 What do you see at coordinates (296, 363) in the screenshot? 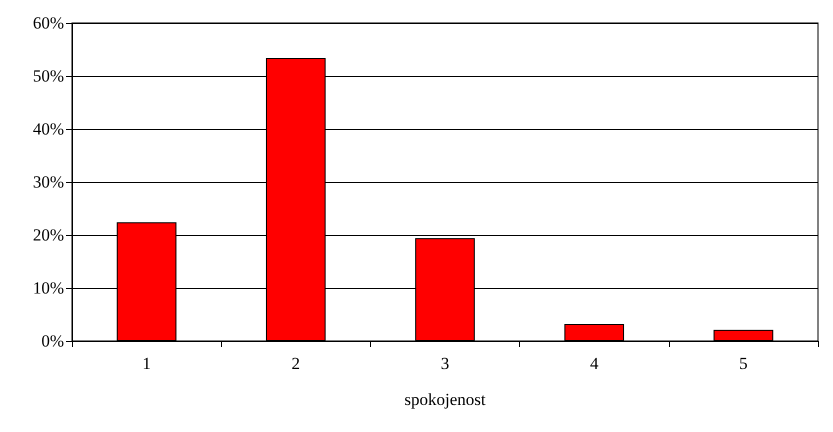
I see `x-tick-label: 2` at bounding box center [296, 363].